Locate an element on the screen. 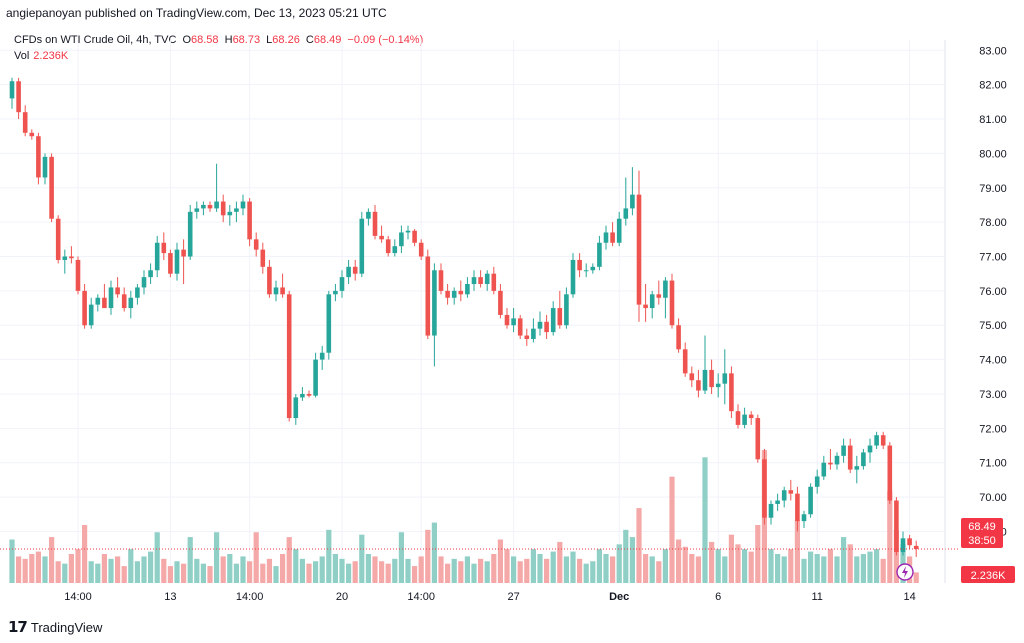 The image size is (1024, 643). volume-label: Vol is located at coordinates (22, 56).